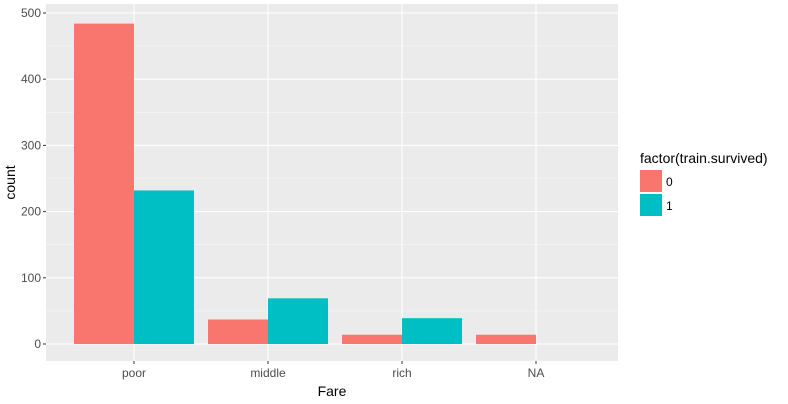  I want to click on y-tick-label: 500, so click(31, 13).